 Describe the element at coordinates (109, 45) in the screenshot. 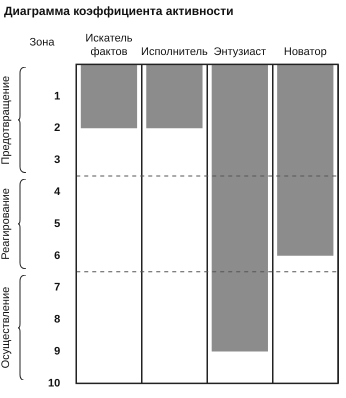

I see `x-tick-label: Искатель фактов` at that location.